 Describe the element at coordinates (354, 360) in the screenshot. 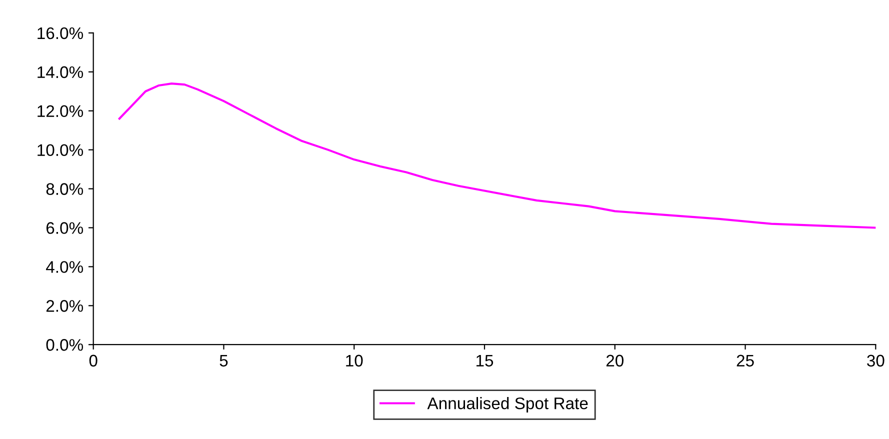

I see `x-tick-label: 10` at that location.